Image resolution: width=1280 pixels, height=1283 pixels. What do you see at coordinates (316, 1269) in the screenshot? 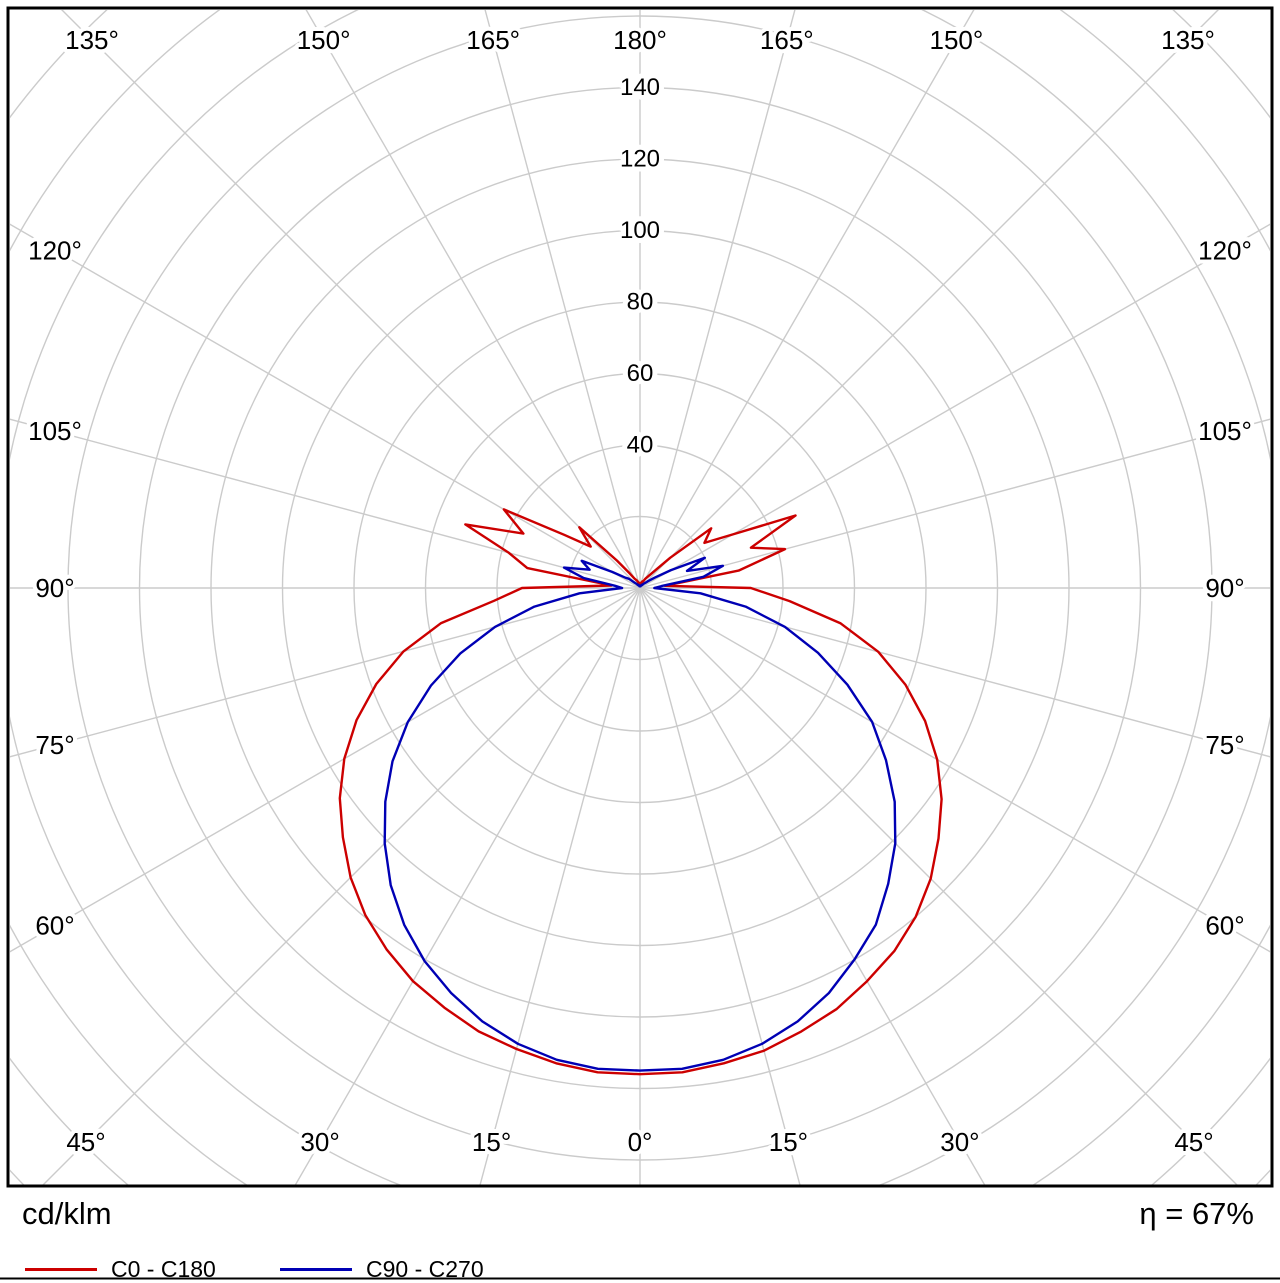
I see `legend-line-blue-icon` at bounding box center [316, 1269].